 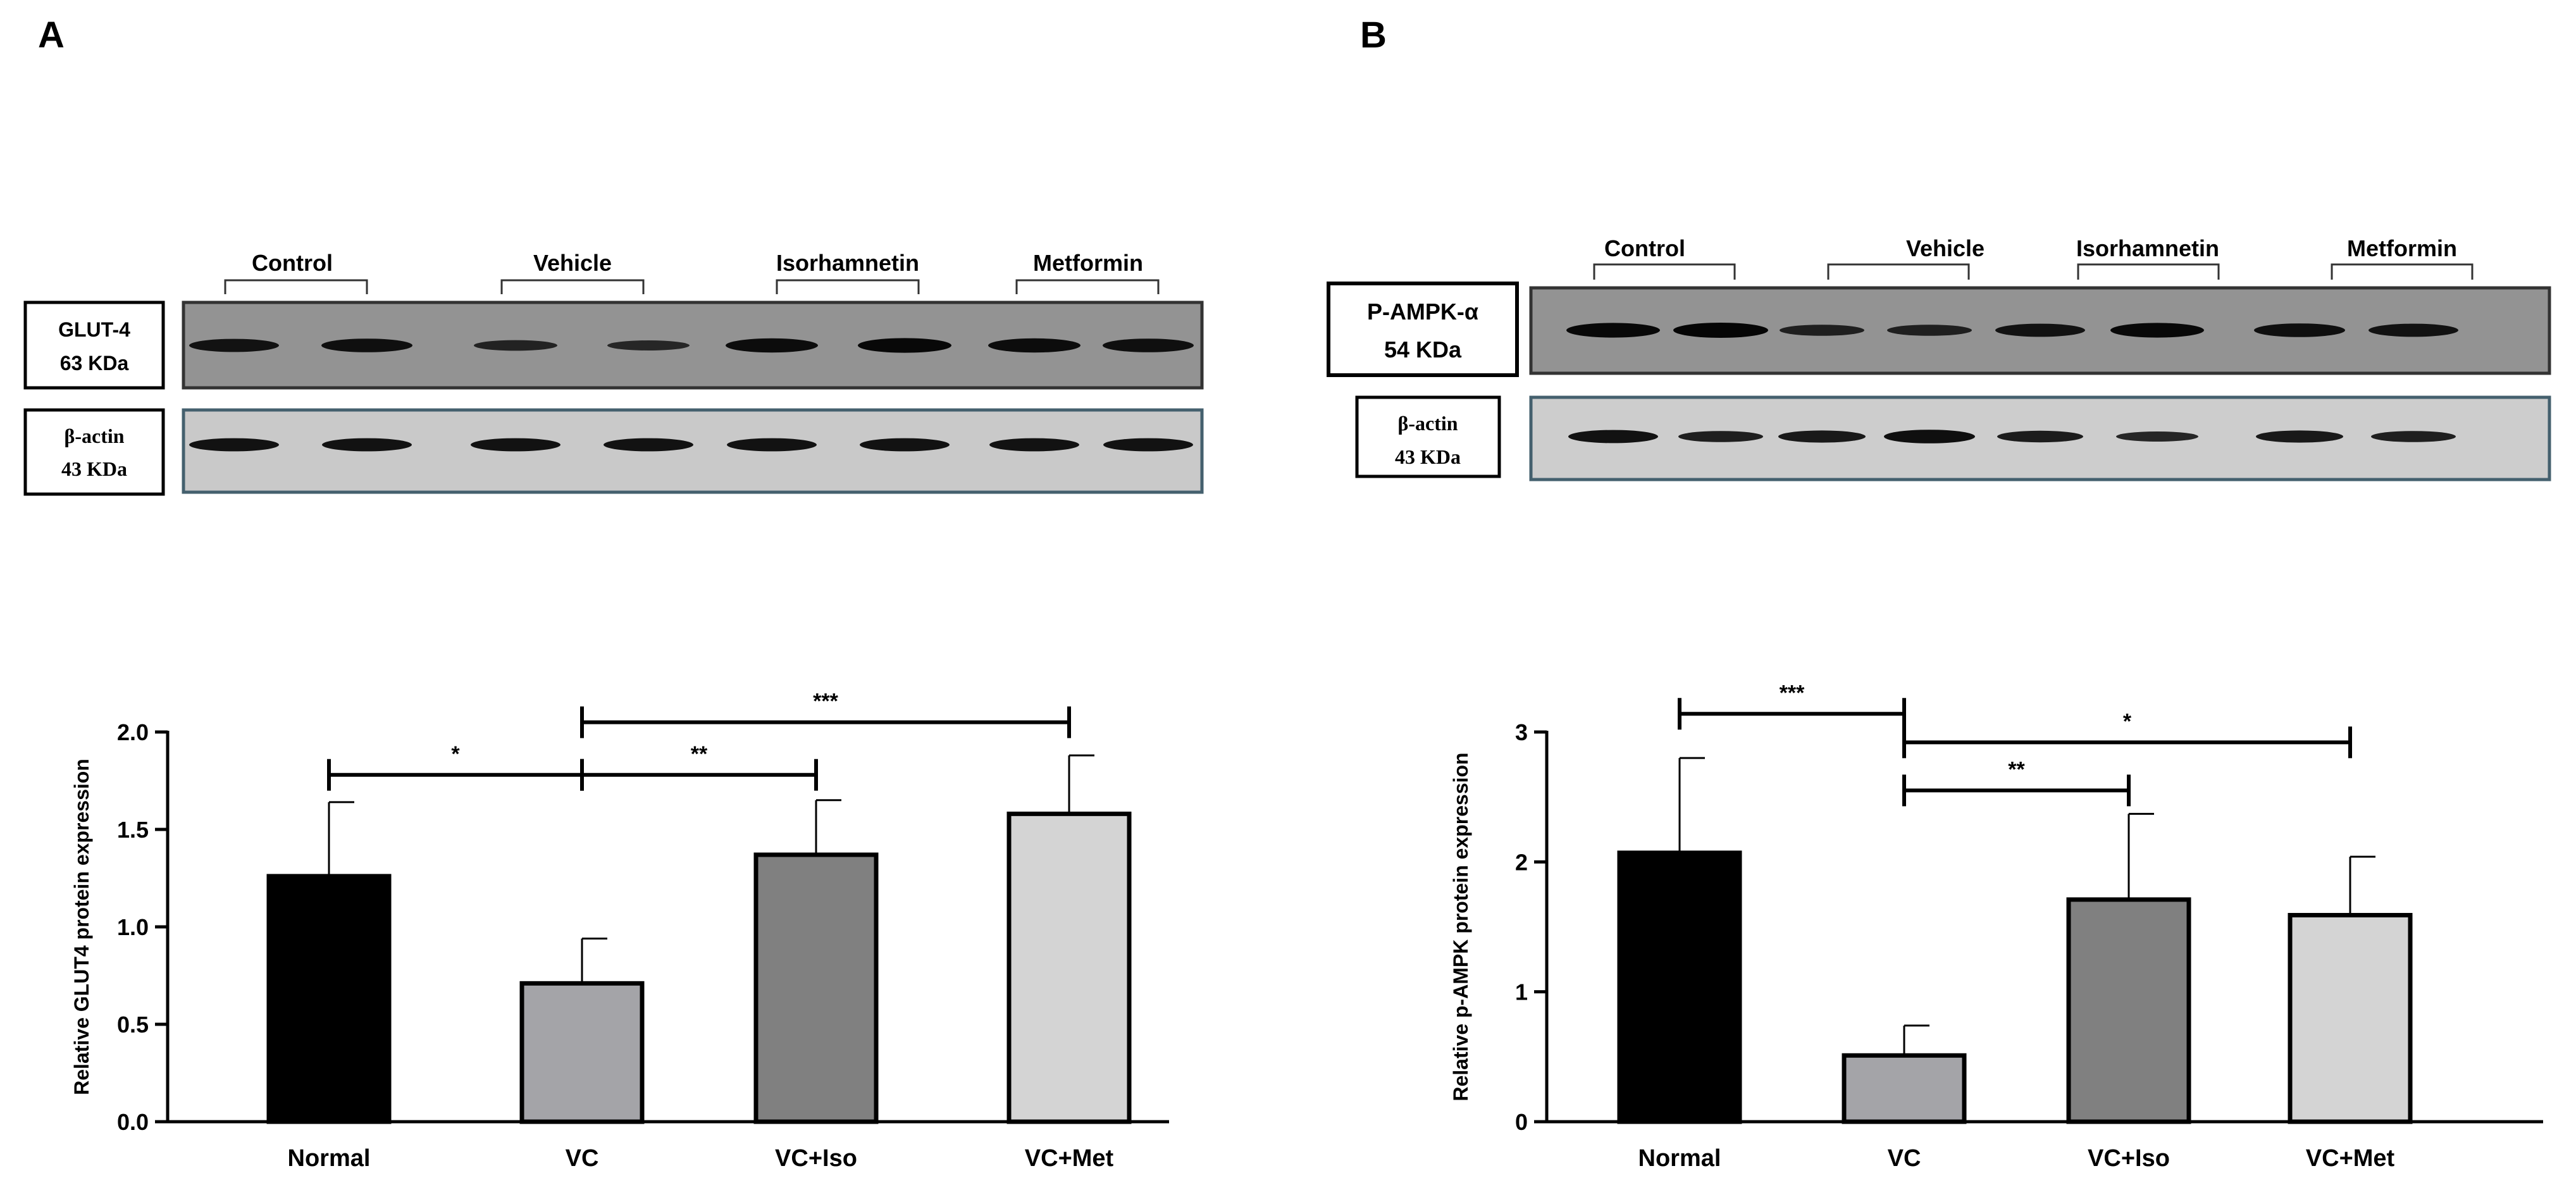 What do you see at coordinates (1428, 423) in the screenshot?
I see `blot-b-actin-name: β-actin` at bounding box center [1428, 423].